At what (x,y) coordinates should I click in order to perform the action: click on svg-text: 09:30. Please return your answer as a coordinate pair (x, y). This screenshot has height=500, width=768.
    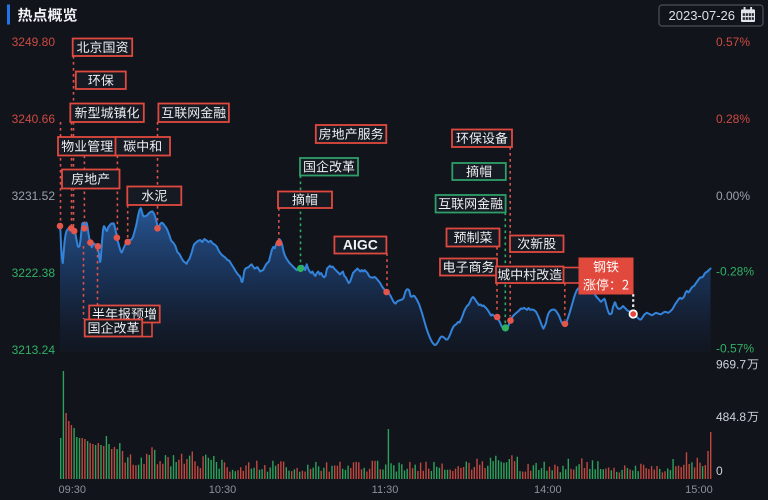
    Looking at the image, I should click on (73, 490).